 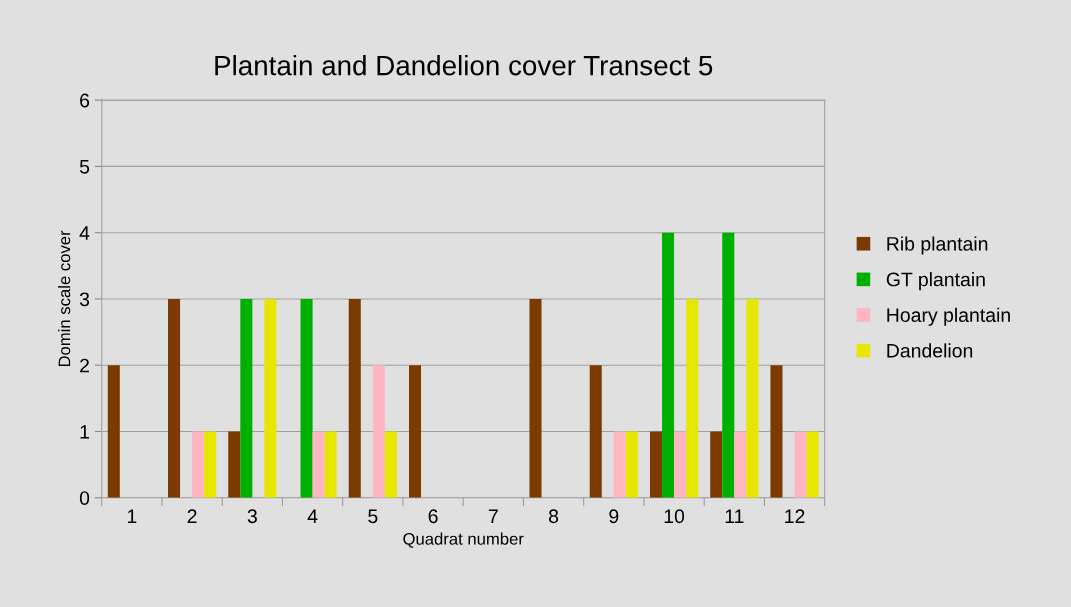 I want to click on x-tick-label: 2, so click(x=192, y=516).